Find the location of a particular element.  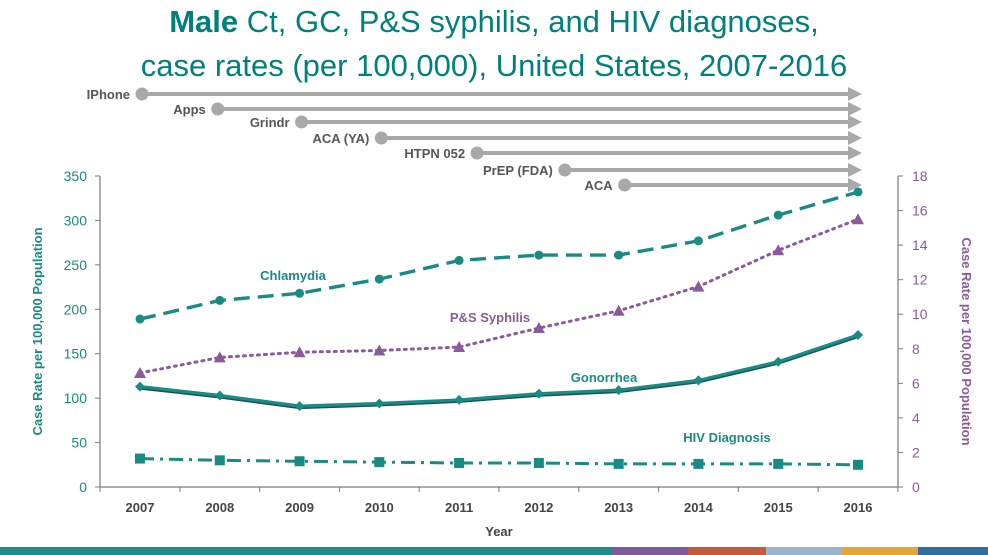

timeline-label: Apps is located at coordinates (189, 109).